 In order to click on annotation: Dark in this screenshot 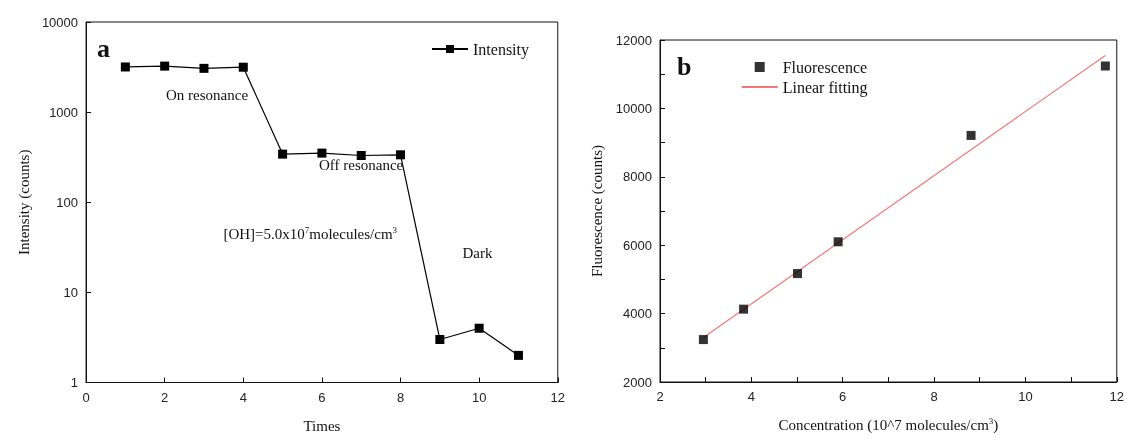, I will do `click(477, 252)`.